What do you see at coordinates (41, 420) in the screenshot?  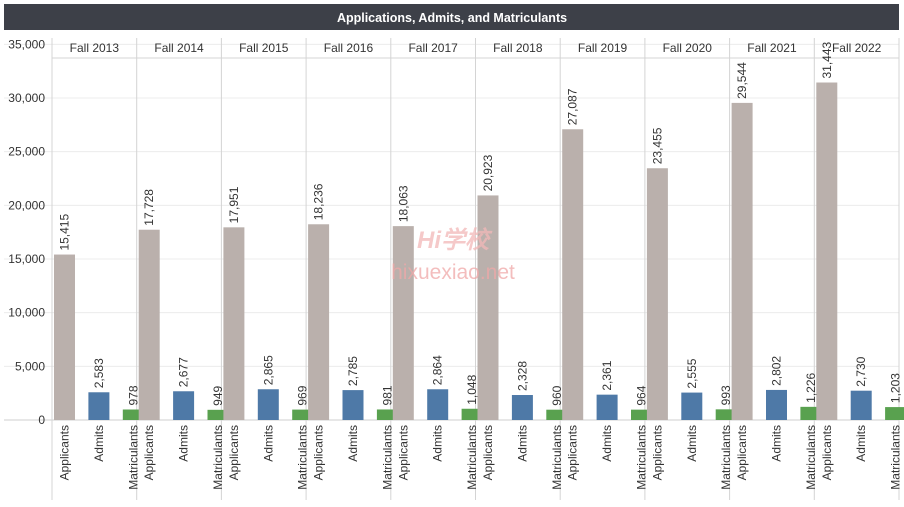 I see `y-tick-label: 0` at bounding box center [41, 420].